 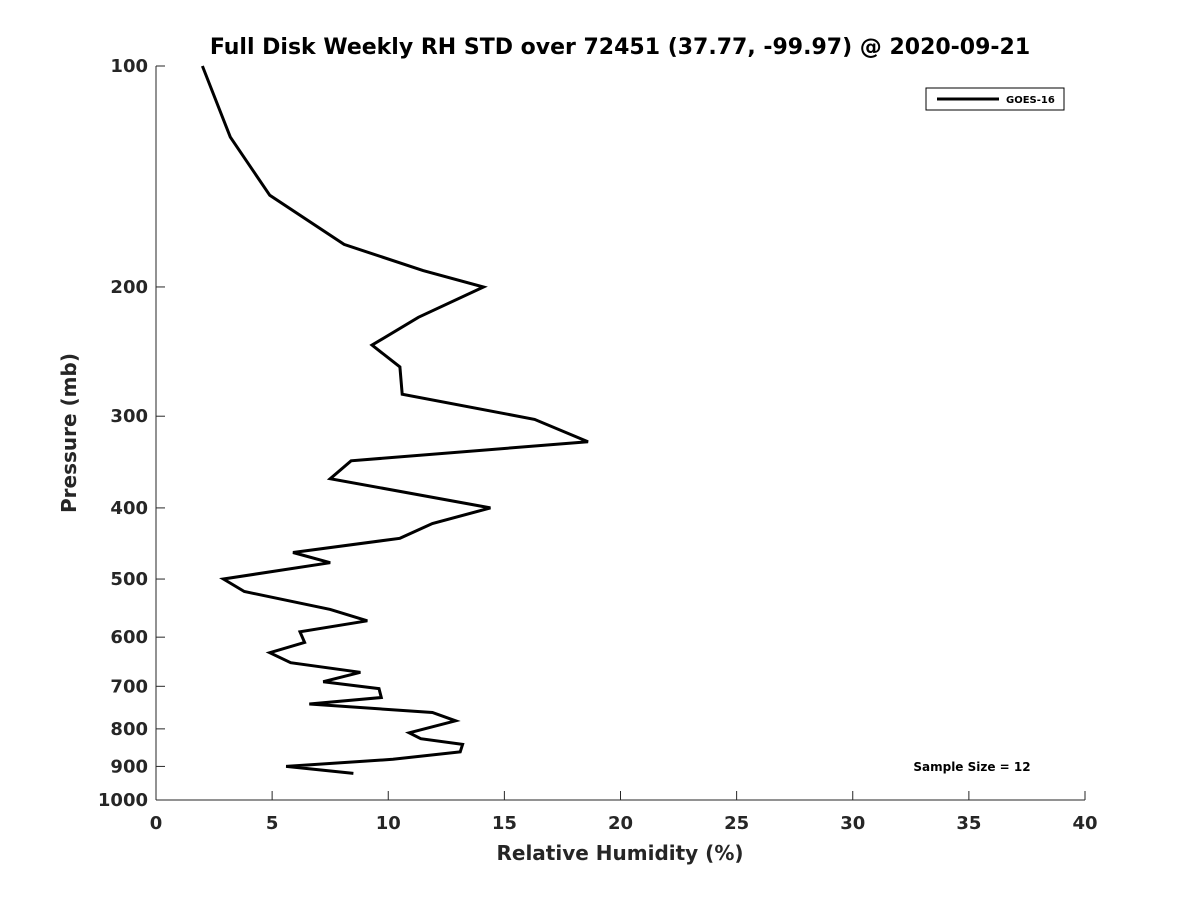 I want to click on x-axis-label: Relative Humidity (%), so click(x=619, y=853).